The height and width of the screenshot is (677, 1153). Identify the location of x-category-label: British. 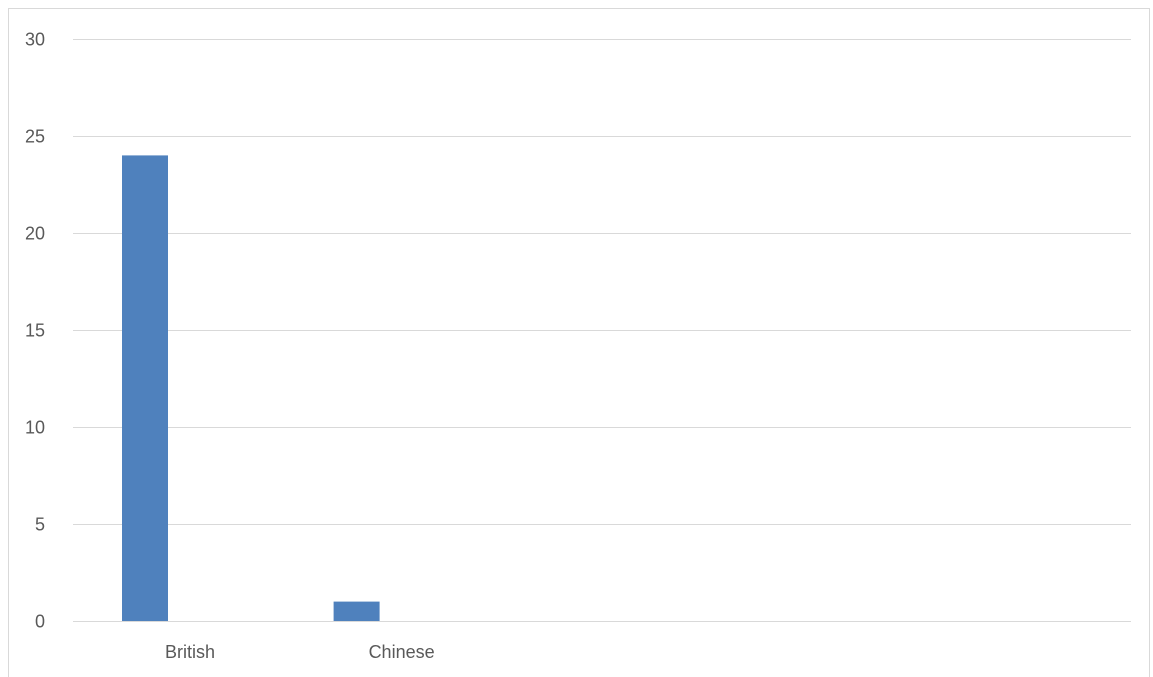
(190, 652).